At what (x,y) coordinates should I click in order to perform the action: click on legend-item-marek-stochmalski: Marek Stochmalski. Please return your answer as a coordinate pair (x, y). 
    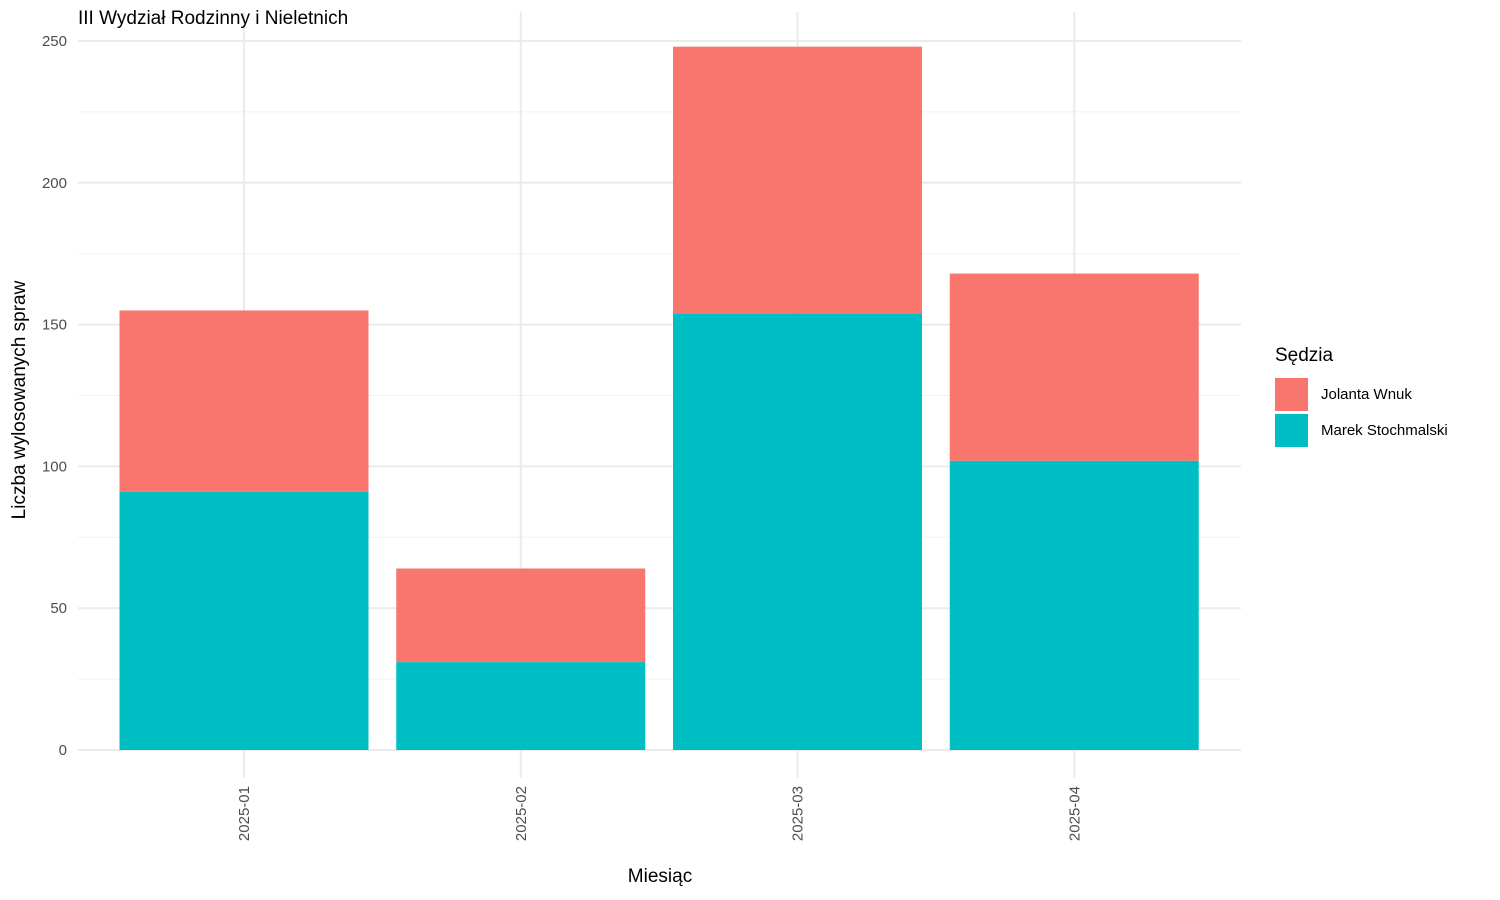
    Looking at the image, I should click on (1361, 430).